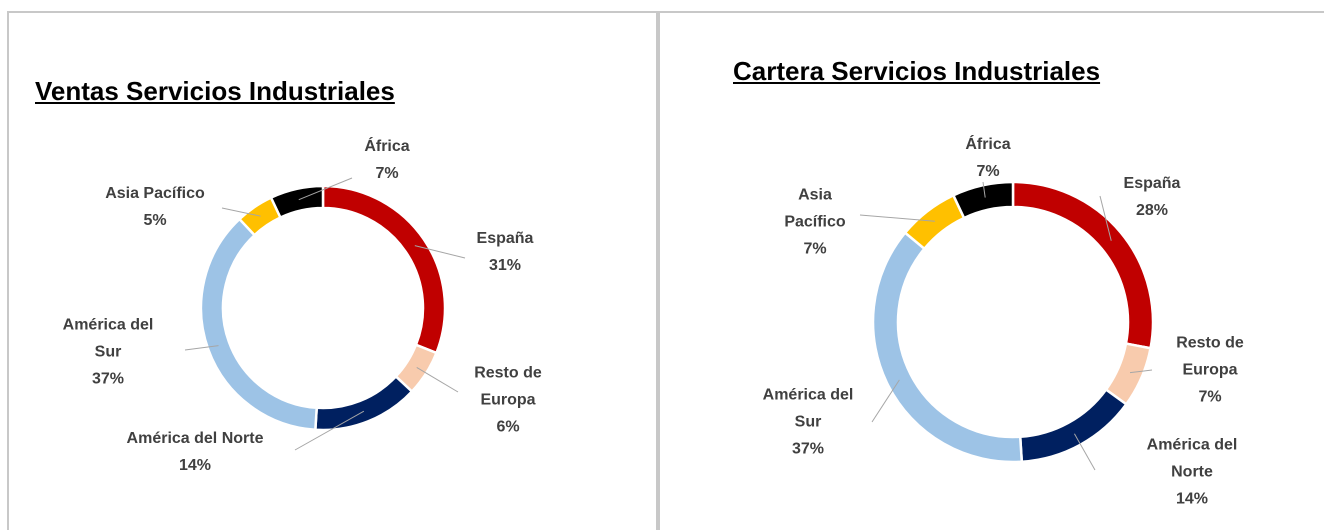  I want to click on data-label: Asia Pacífico 5%, so click(155, 207).